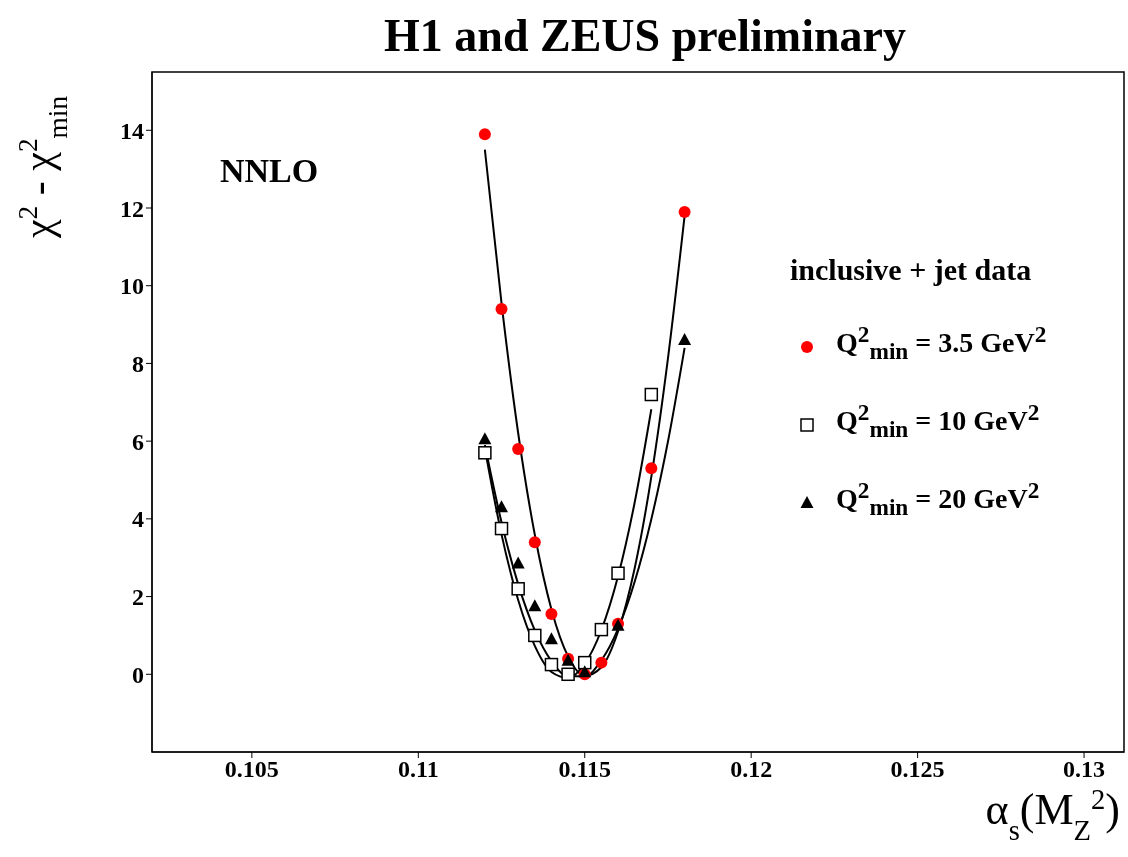 The width and height of the screenshot is (1128, 857). Describe the element at coordinates (645, 36) in the screenshot. I see `chart-title: H1 and ZEUS preliminary` at that location.